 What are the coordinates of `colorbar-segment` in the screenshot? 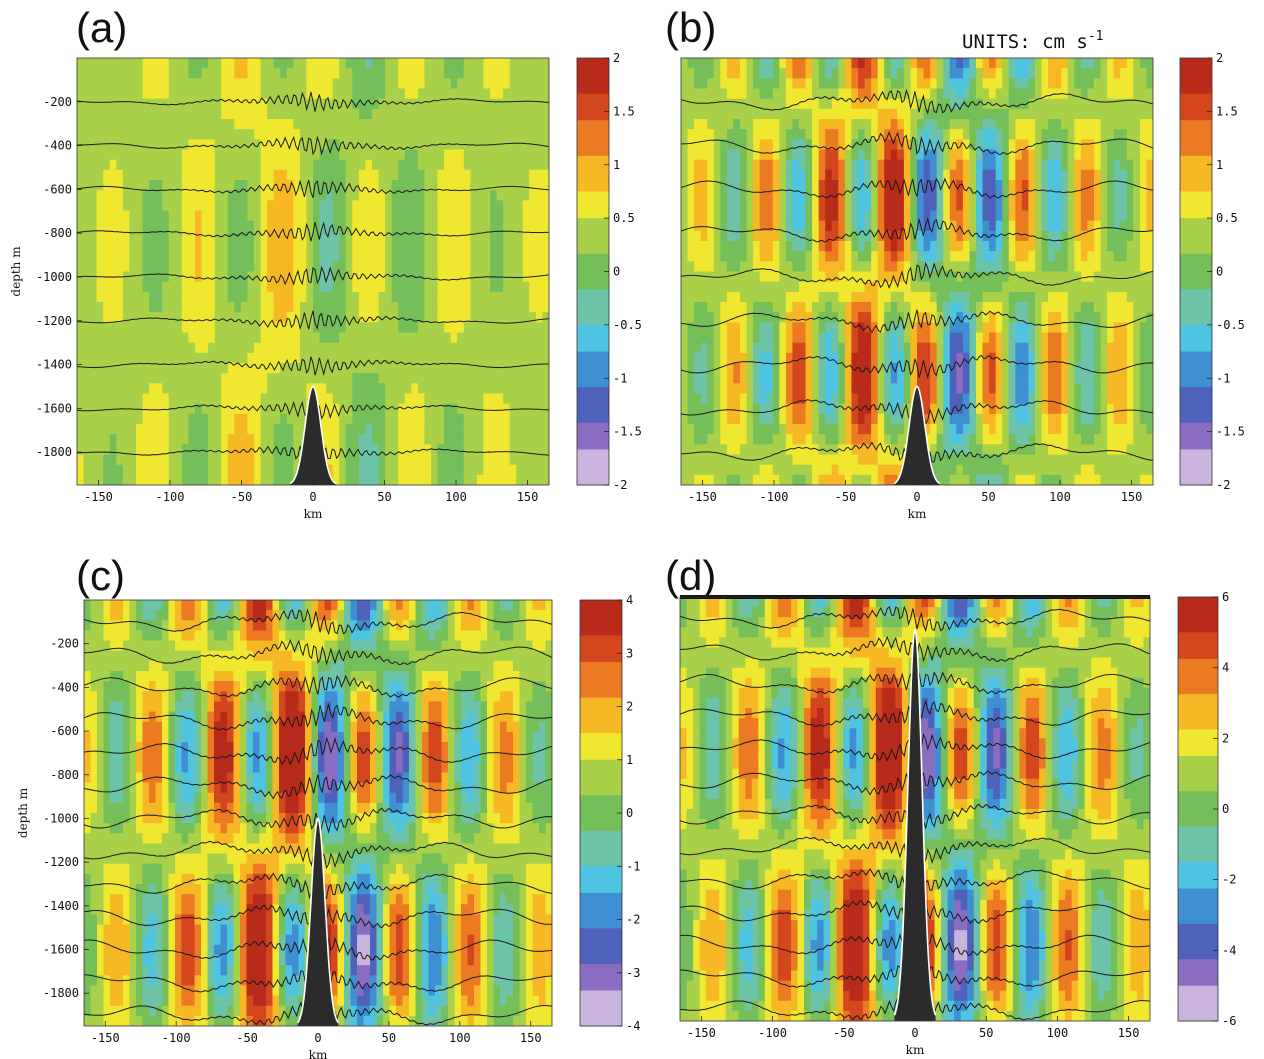 It's located at (593, 463).